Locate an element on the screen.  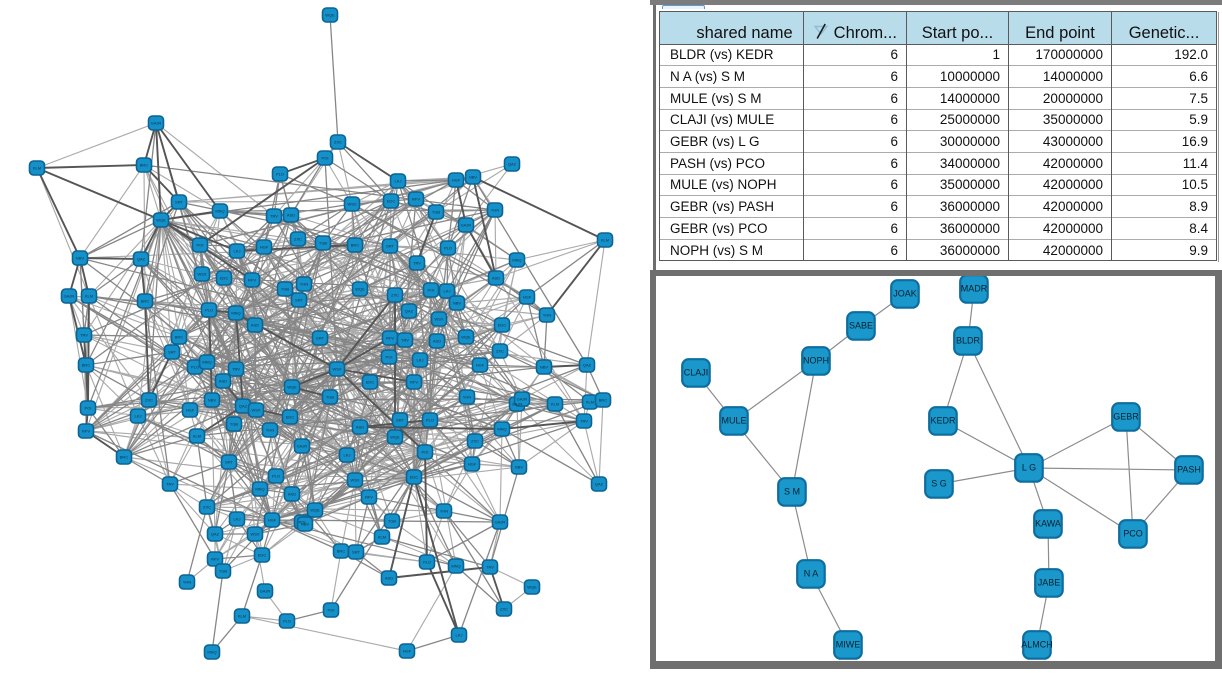
svg-text: MULE is located at coordinates (733, 421).